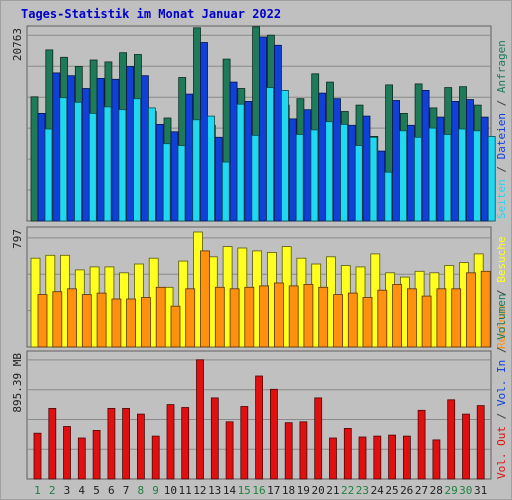 This screenshot has height=500, width=512. I want to click on x-tick-label-day-10: 10, so click(170, 490).